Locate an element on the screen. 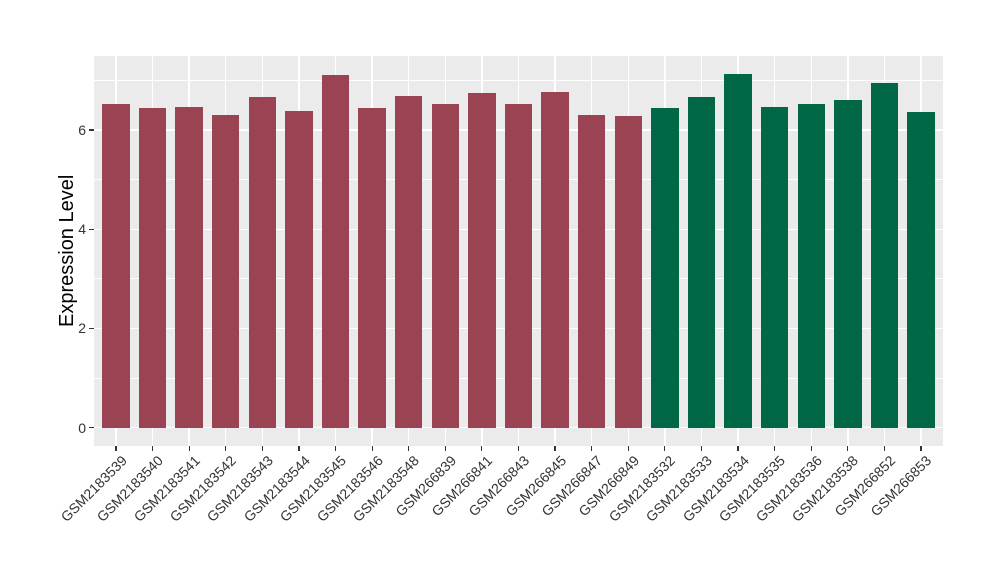 The width and height of the screenshot is (1000, 580). bar-GSM266845 is located at coordinates (555, 259).